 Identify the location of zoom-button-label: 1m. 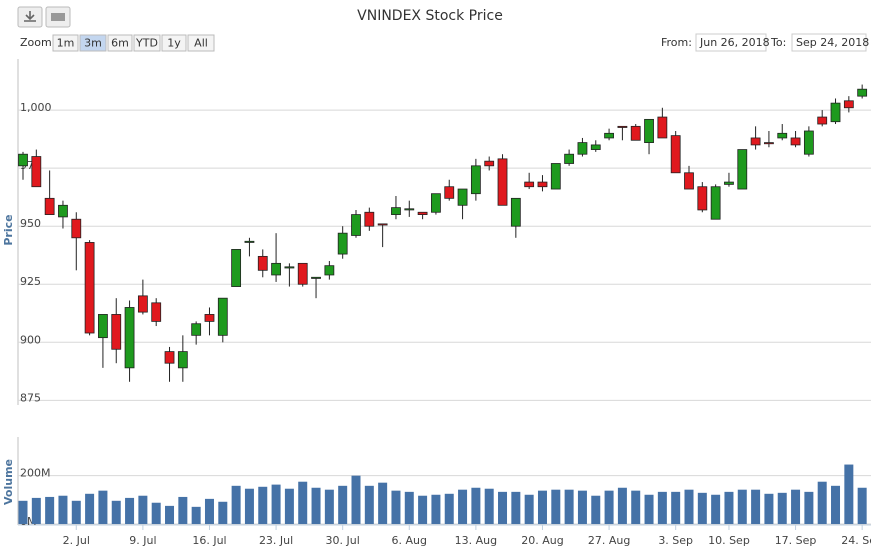
(66, 43).